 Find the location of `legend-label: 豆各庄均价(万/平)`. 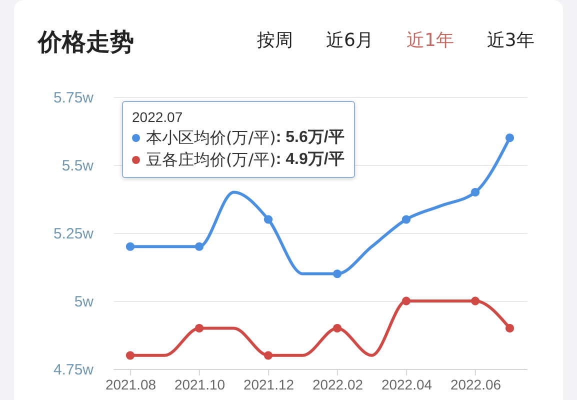

legend-label: 豆各庄均价(万/平) is located at coordinates (211, 160).